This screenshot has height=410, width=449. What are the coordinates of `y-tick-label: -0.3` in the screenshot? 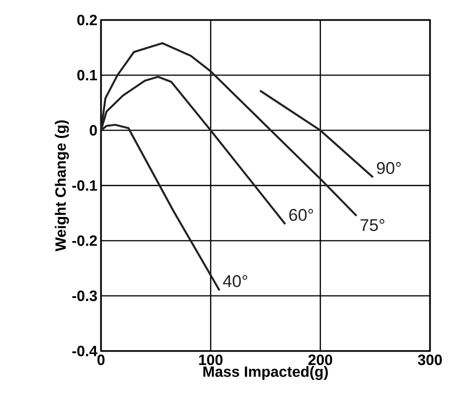 It's located at (84, 296).